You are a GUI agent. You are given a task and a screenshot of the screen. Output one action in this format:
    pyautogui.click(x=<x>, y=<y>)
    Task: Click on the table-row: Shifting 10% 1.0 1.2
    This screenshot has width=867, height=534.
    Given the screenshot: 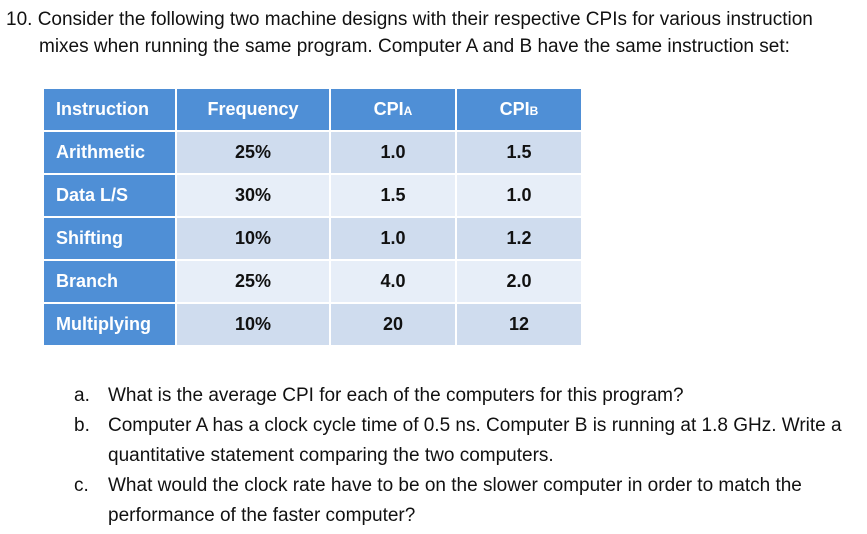 What is the action you would take?
    pyautogui.click(x=312, y=238)
    